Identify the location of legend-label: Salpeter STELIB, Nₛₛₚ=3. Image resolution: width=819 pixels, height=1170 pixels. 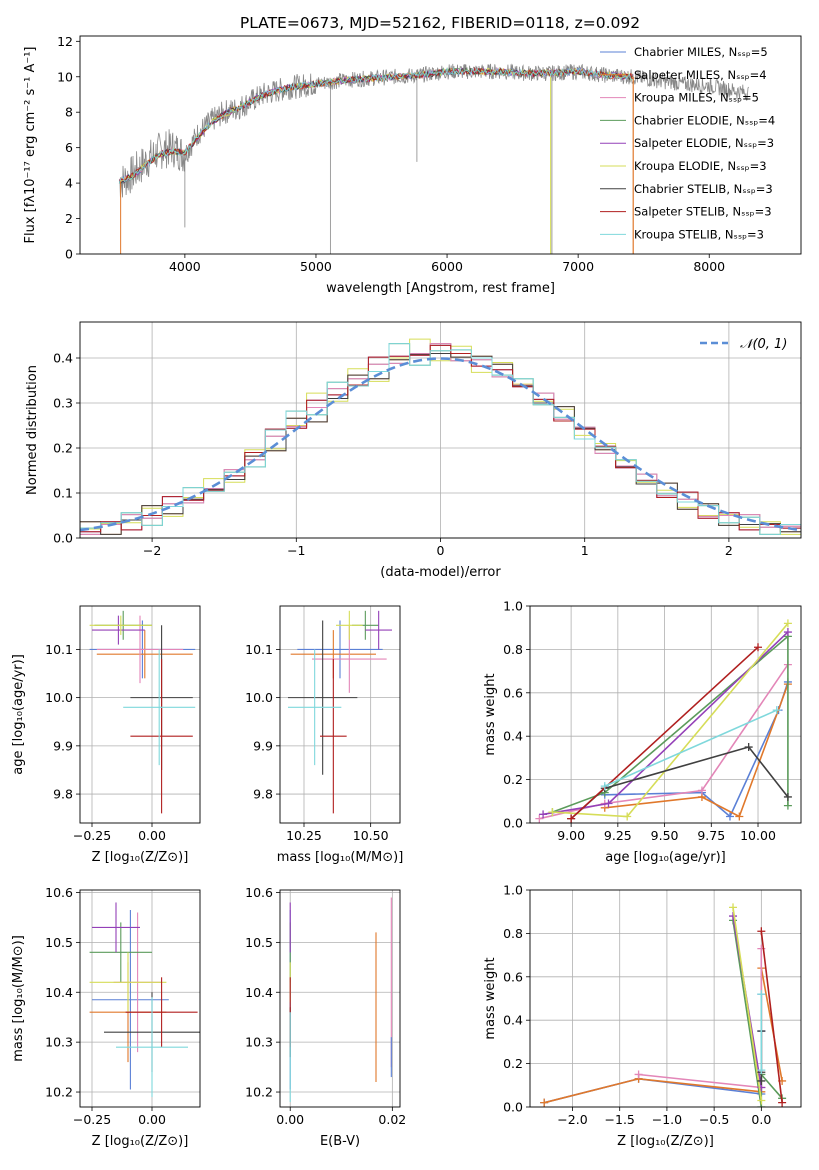
(703, 212).